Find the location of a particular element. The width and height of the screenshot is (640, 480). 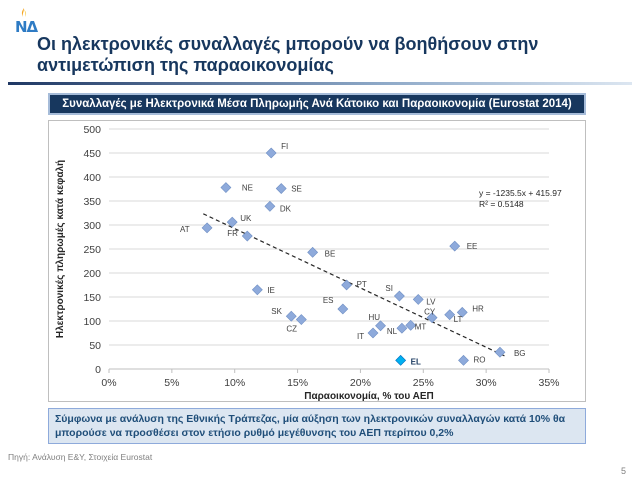

party-logo: ΝΔ is located at coordinates (22, 20).